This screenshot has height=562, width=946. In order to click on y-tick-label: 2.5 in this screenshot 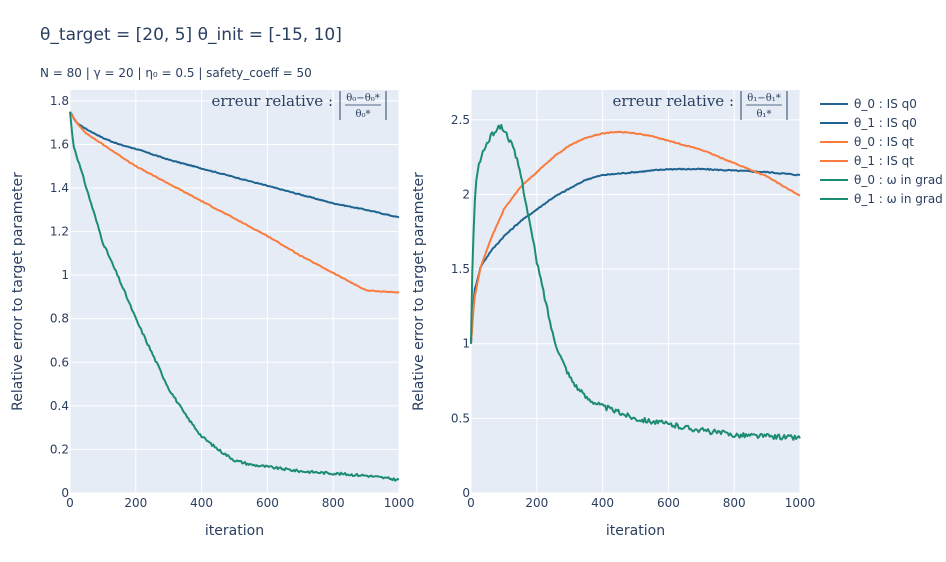, I will do `click(460, 120)`.